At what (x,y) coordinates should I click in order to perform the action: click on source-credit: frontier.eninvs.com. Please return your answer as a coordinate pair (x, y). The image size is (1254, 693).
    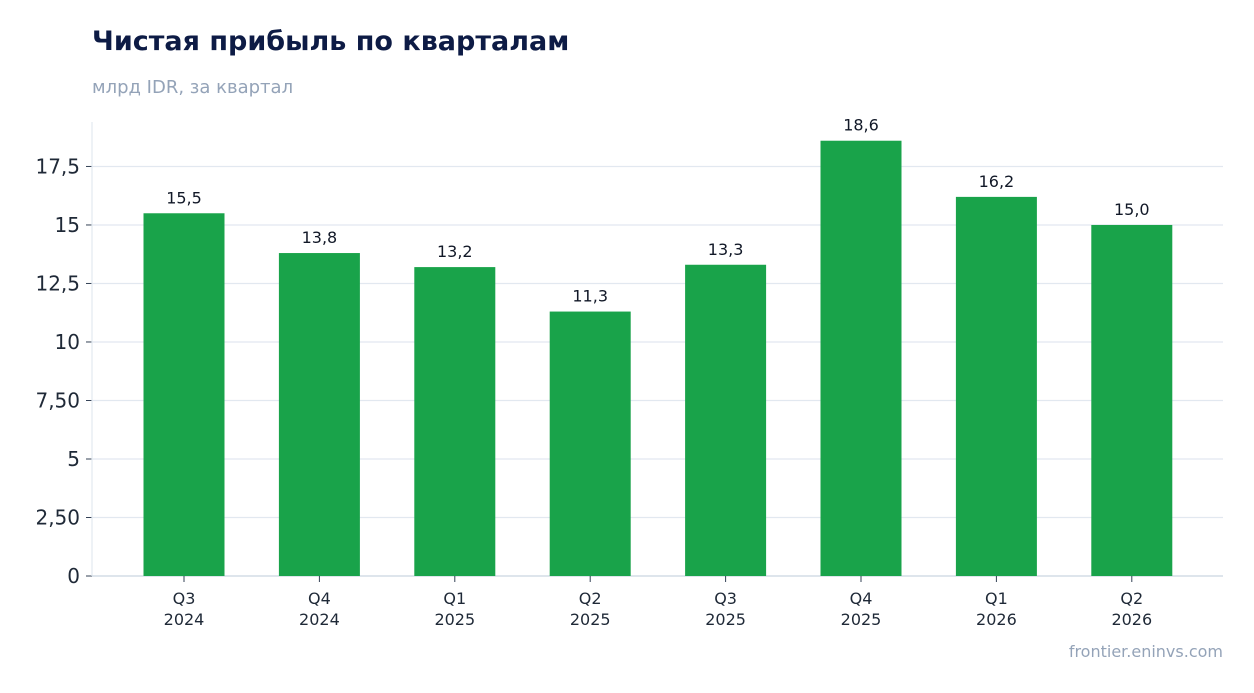
    Looking at the image, I should click on (1145, 651).